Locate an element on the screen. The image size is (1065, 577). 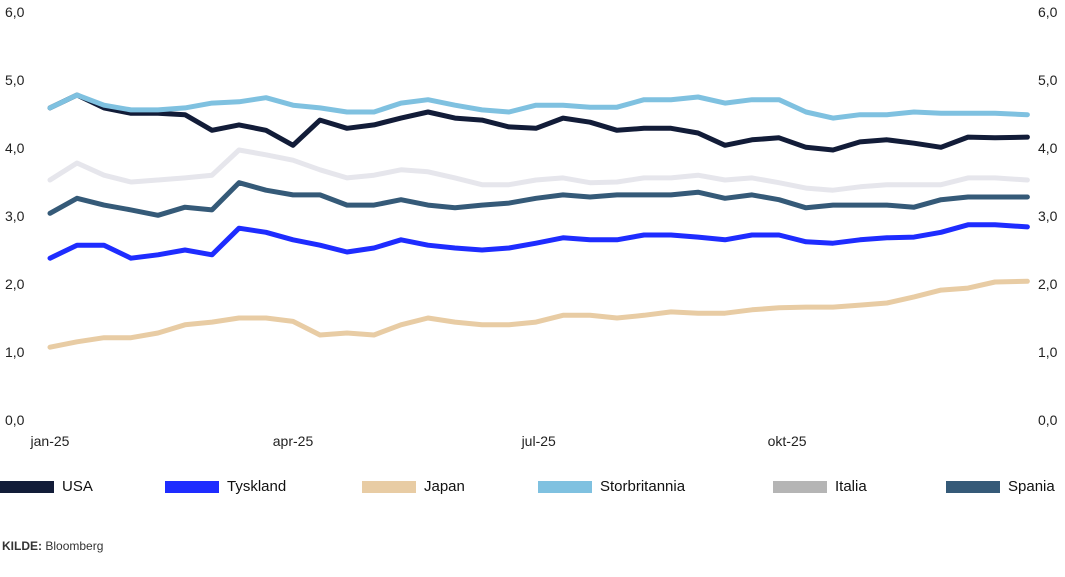
y-tick-label-left: 4,0 is located at coordinates (15, 148).